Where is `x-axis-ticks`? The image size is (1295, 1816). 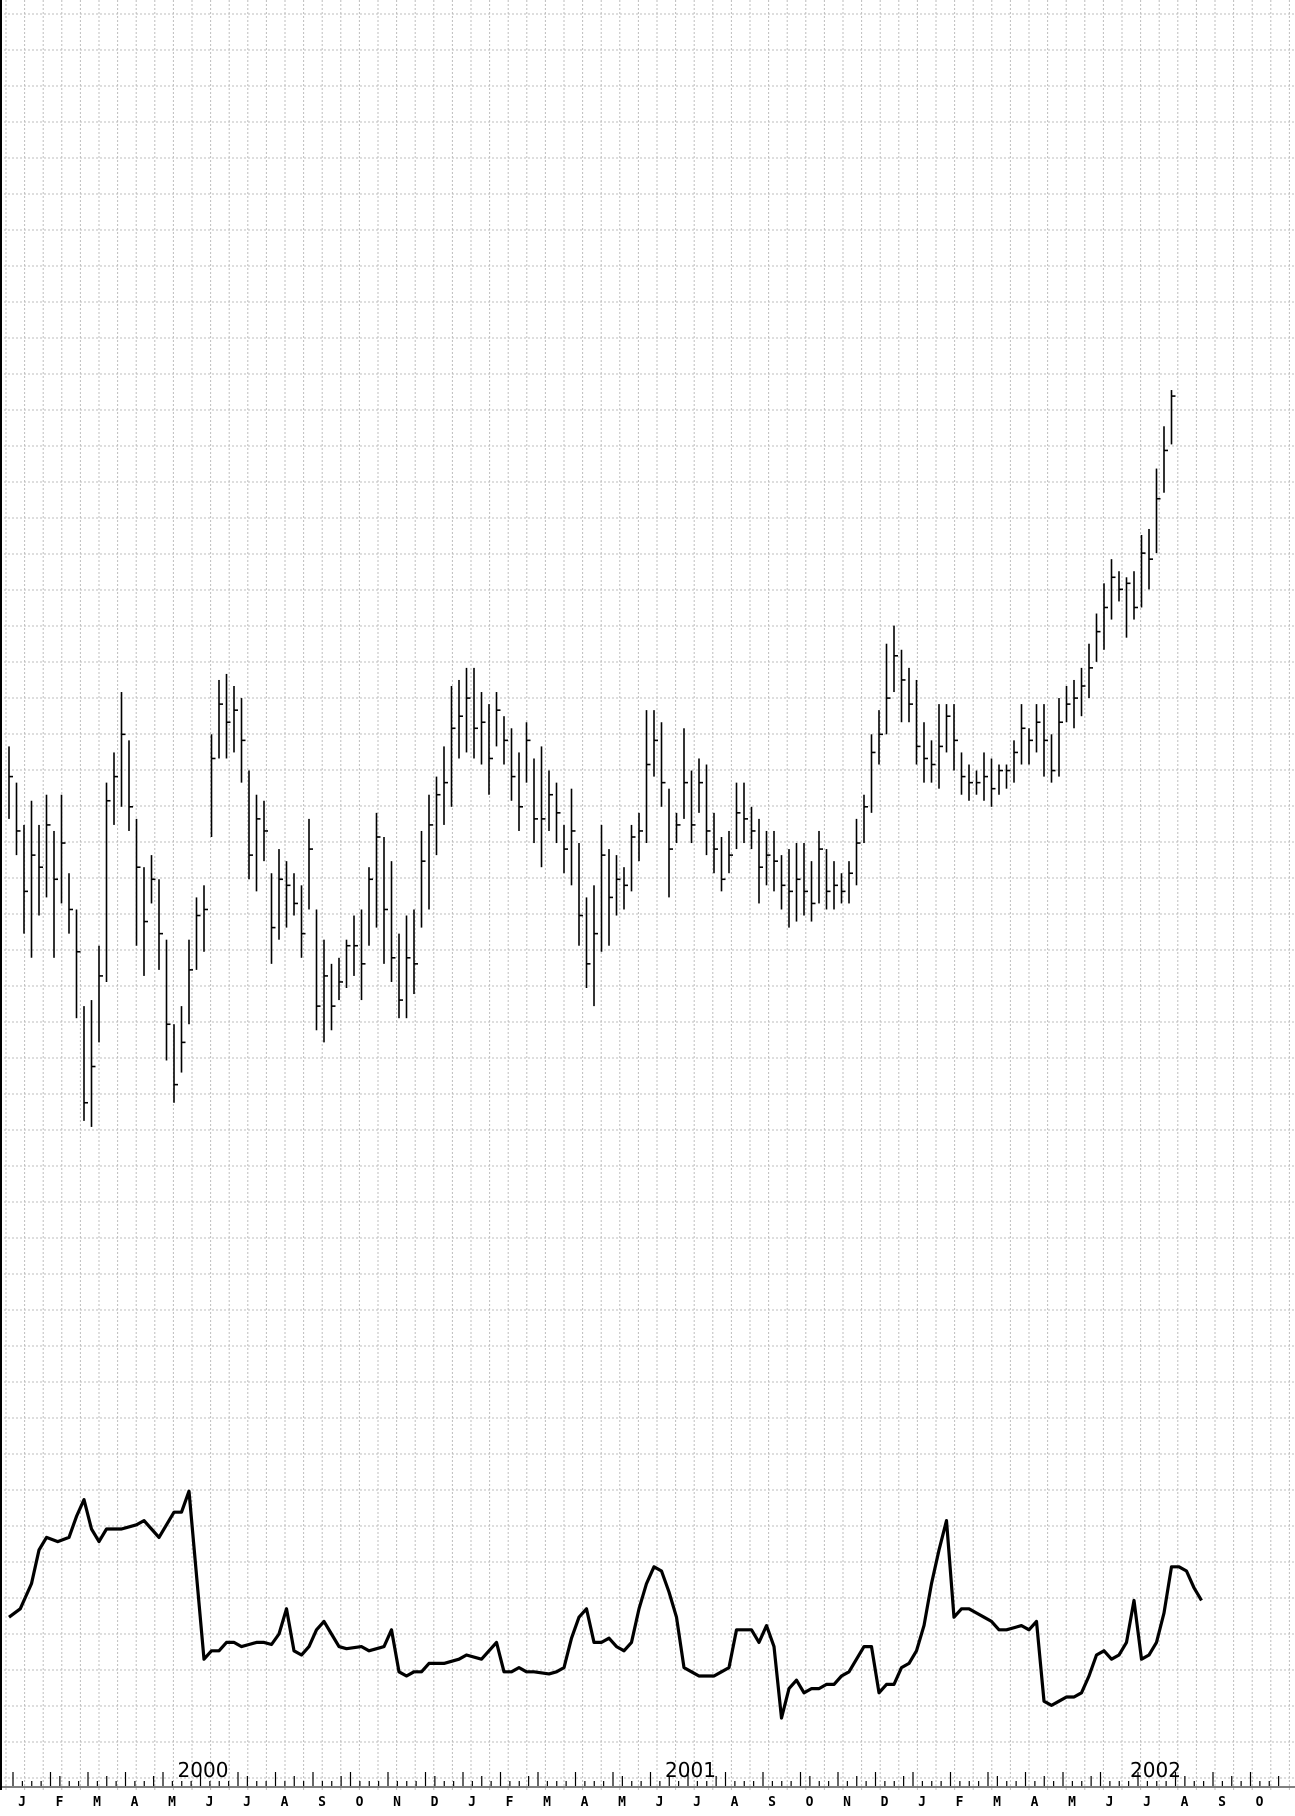 x-axis-ticks is located at coordinates (647, 1780).